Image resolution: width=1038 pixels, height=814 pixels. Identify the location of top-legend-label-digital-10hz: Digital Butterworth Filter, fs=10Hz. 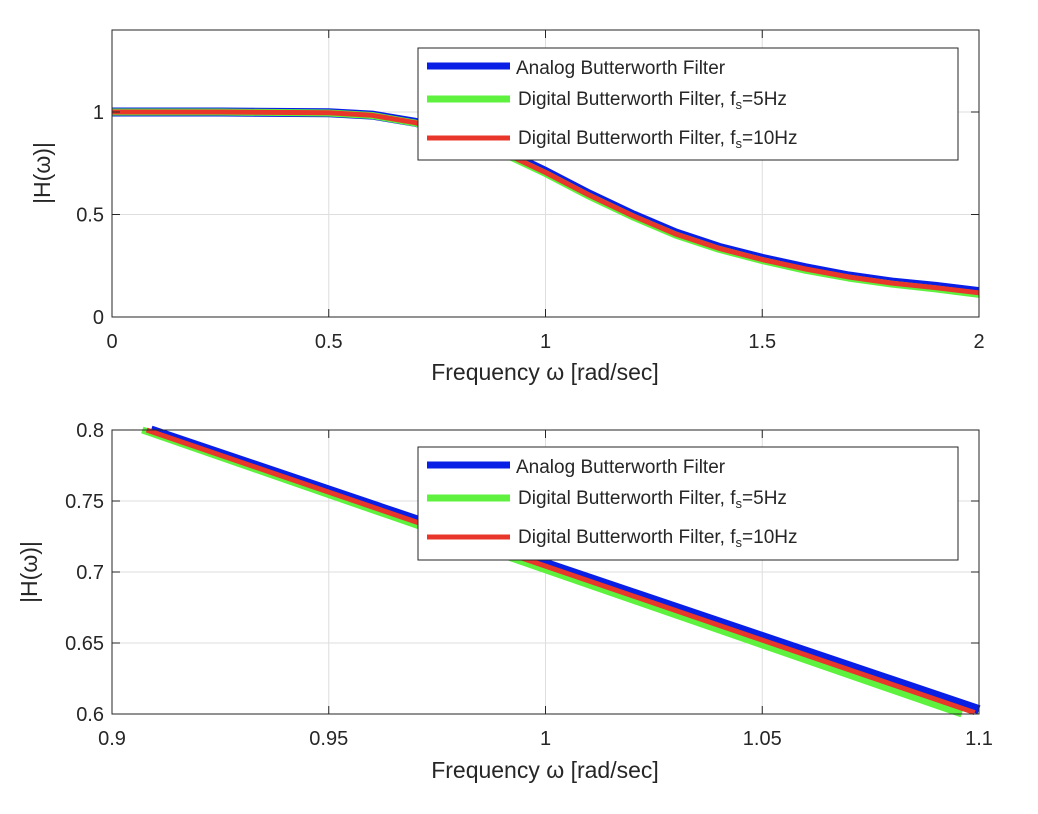
(657, 139).